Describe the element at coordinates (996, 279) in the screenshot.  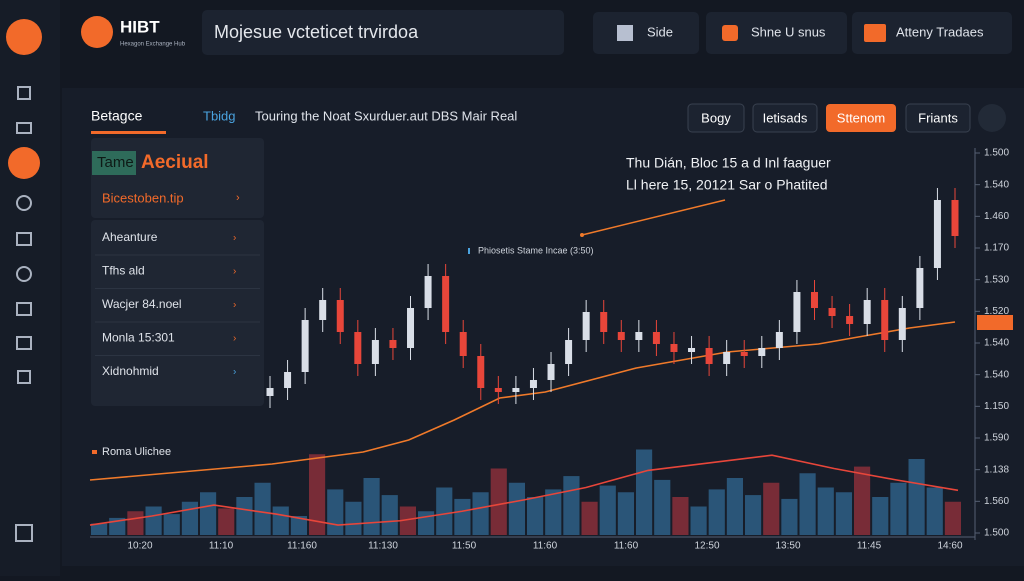
I see `y-tick-label: 1.530` at that location.